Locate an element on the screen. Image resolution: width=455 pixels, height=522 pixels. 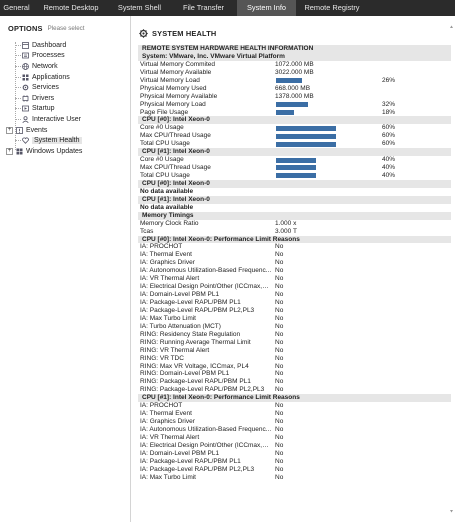
tab-remote-registry: Remote Registry is located at coordinates (332, 7).